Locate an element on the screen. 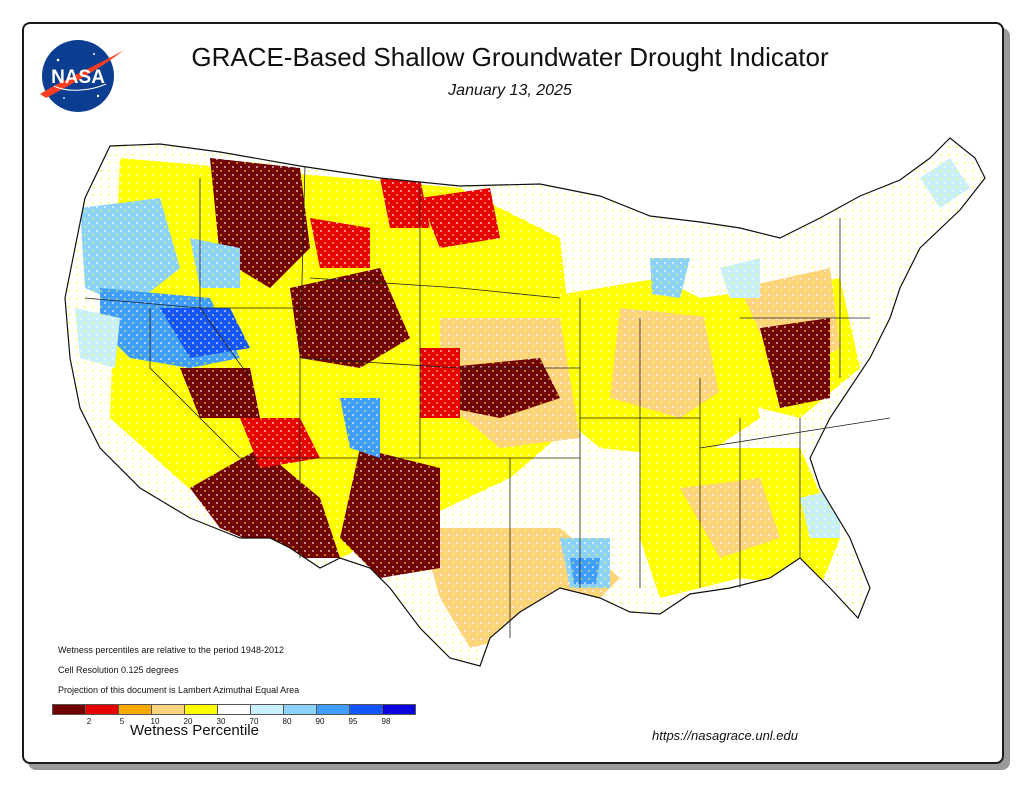 The width and height of the screenshot is (1024, 791). legend-title: Wetness Percentile is located at coordinates (194, 730).